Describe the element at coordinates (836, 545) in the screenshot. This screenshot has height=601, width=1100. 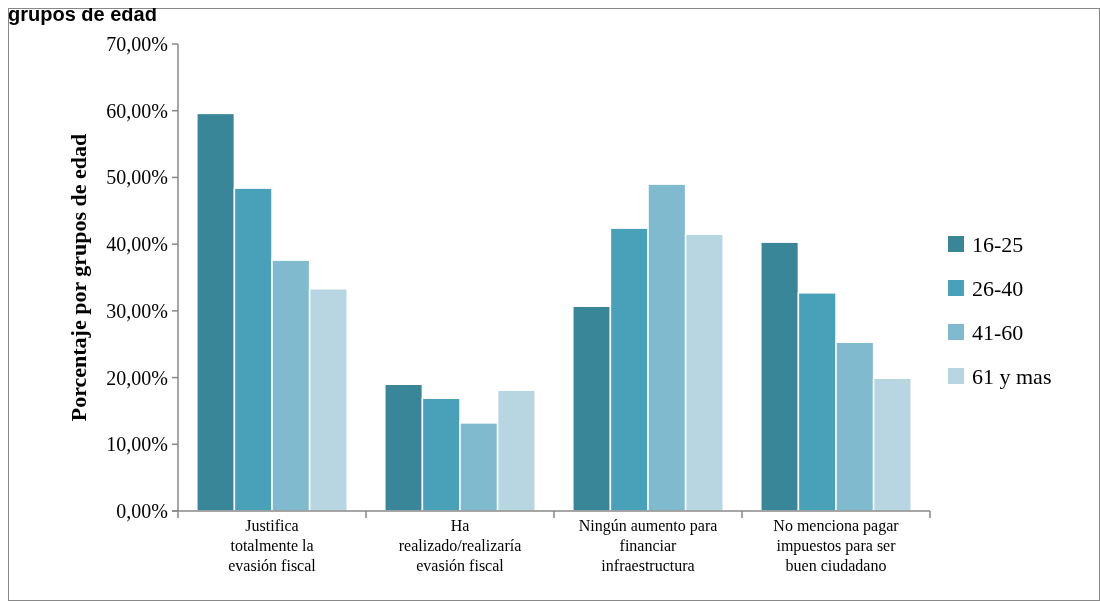
I see `x-tick-label: No menciona pagar impuestos para ser buen ciudadano` at that location.